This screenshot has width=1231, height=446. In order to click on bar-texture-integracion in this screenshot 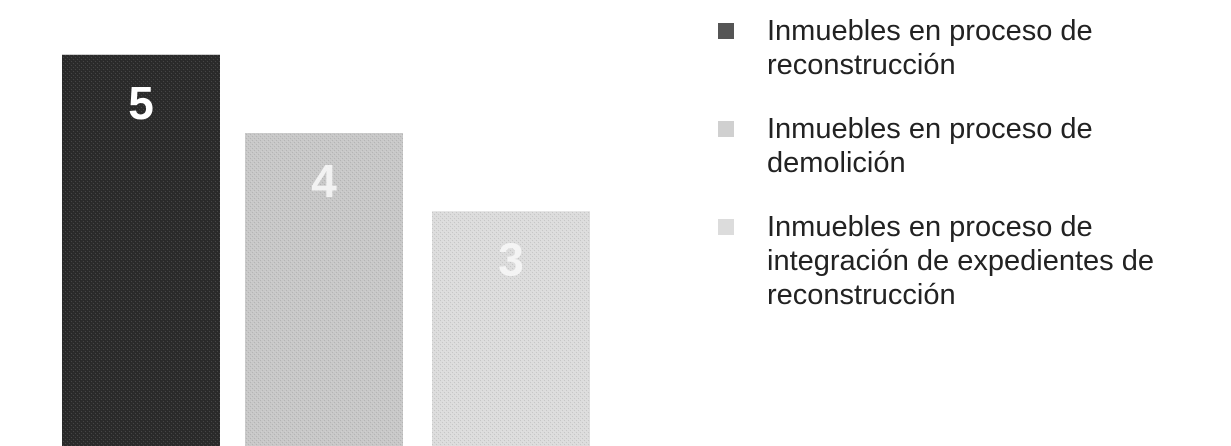, I will do `click(511, 328)`.